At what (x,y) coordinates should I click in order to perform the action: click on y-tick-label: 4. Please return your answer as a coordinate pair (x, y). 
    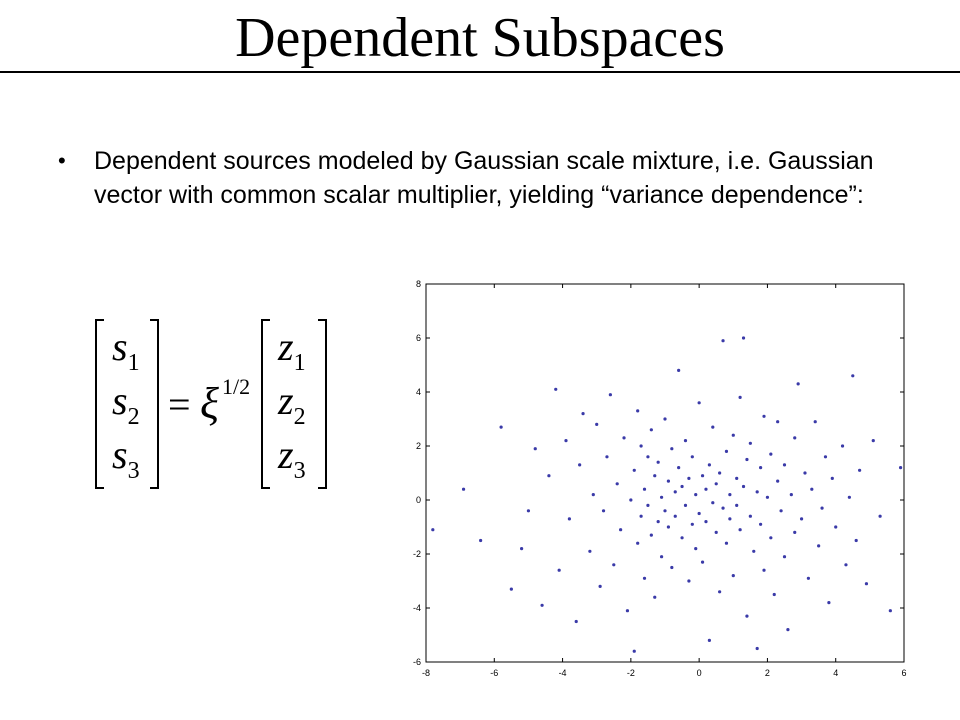
    Looking at the image, I should click on (418, 392).